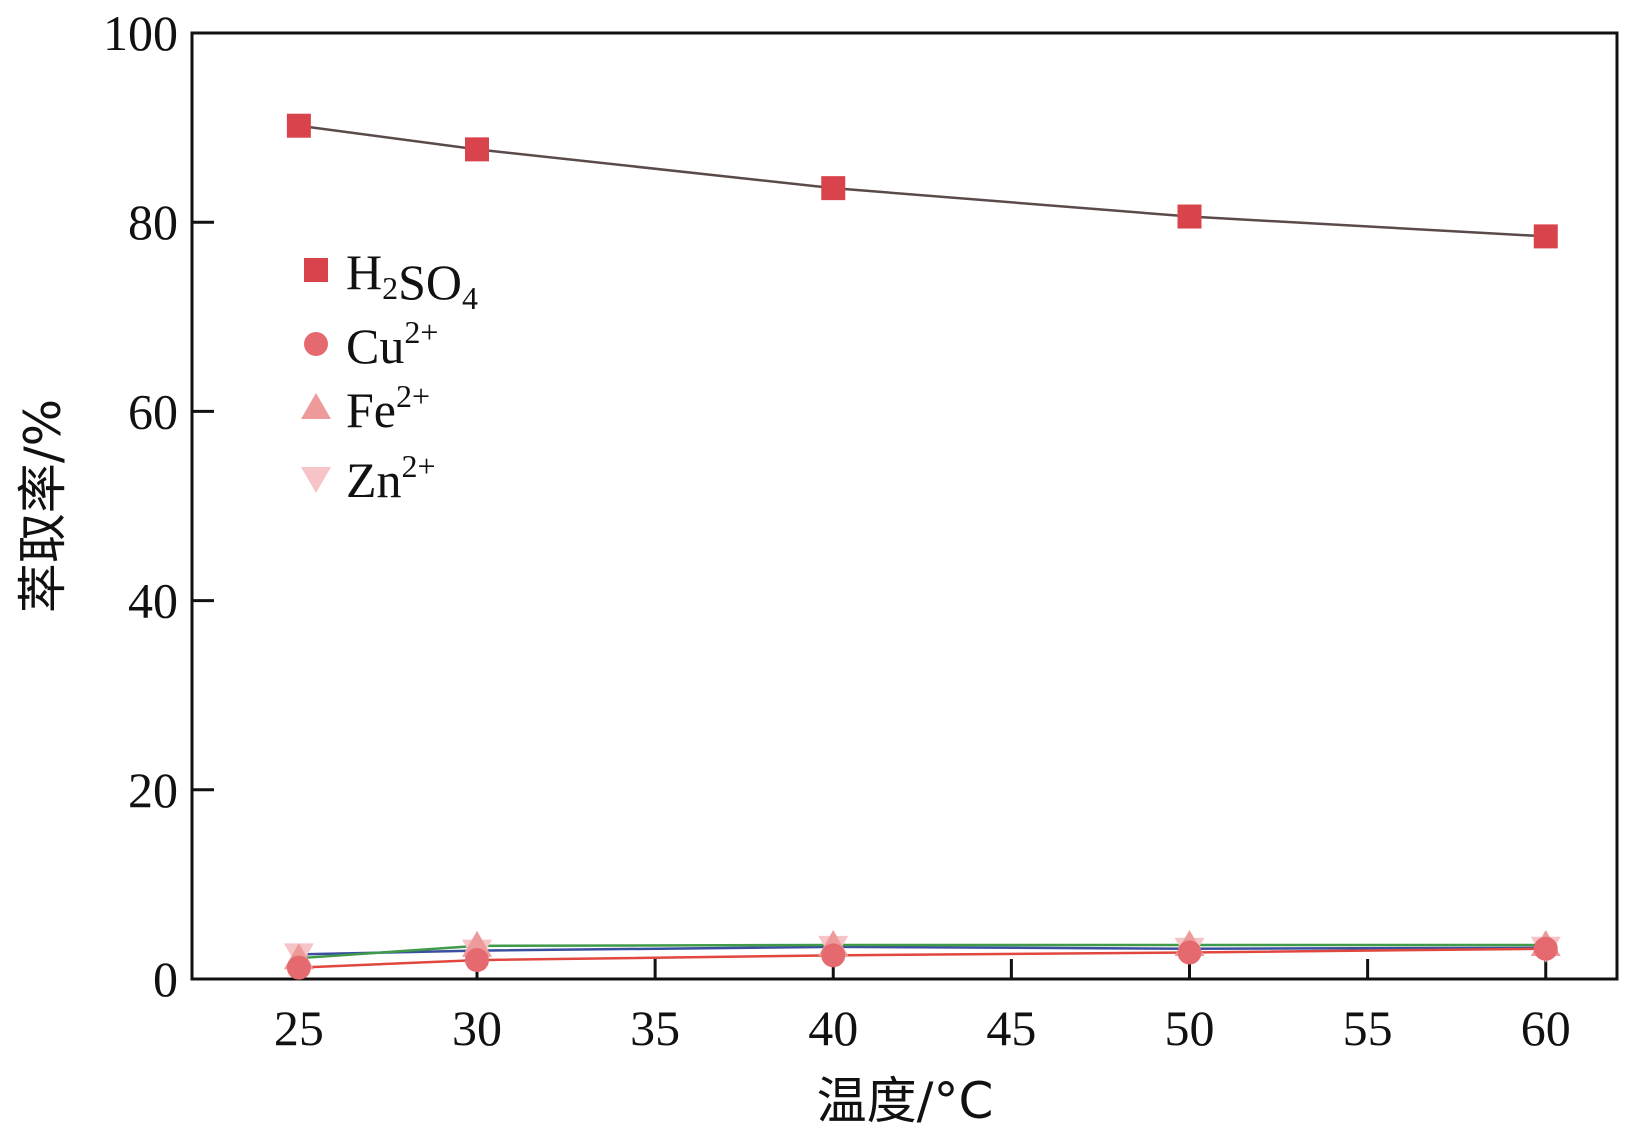 The height and width of the screenshot is (1132, 1628). What do you see at coordinates (153, 222) in the screenshot?
I see `y-tick-label: 80` at bounding box center [153, 222].